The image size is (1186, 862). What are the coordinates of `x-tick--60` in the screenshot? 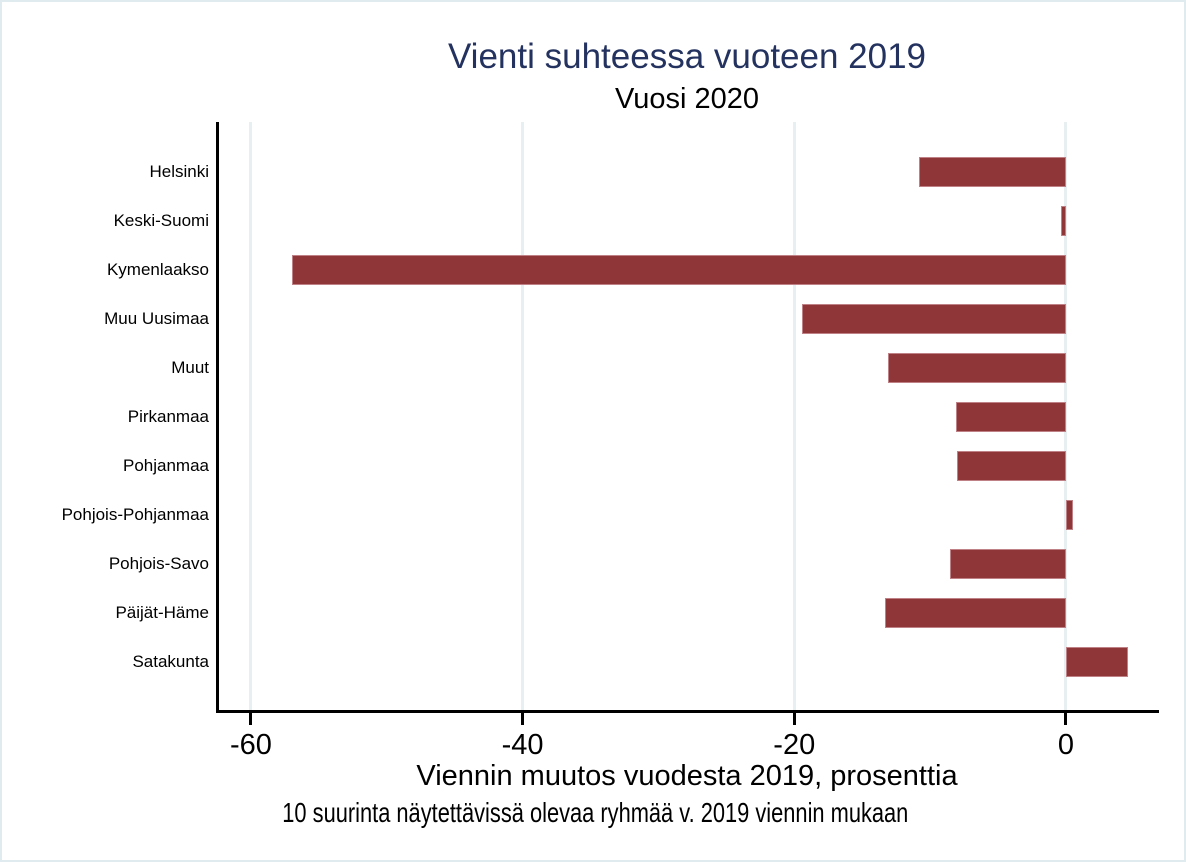 It's located at (251, 719).